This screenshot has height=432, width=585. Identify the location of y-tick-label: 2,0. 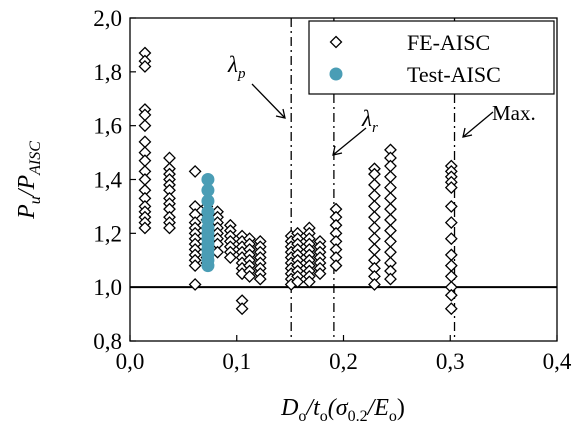
(107, 18).